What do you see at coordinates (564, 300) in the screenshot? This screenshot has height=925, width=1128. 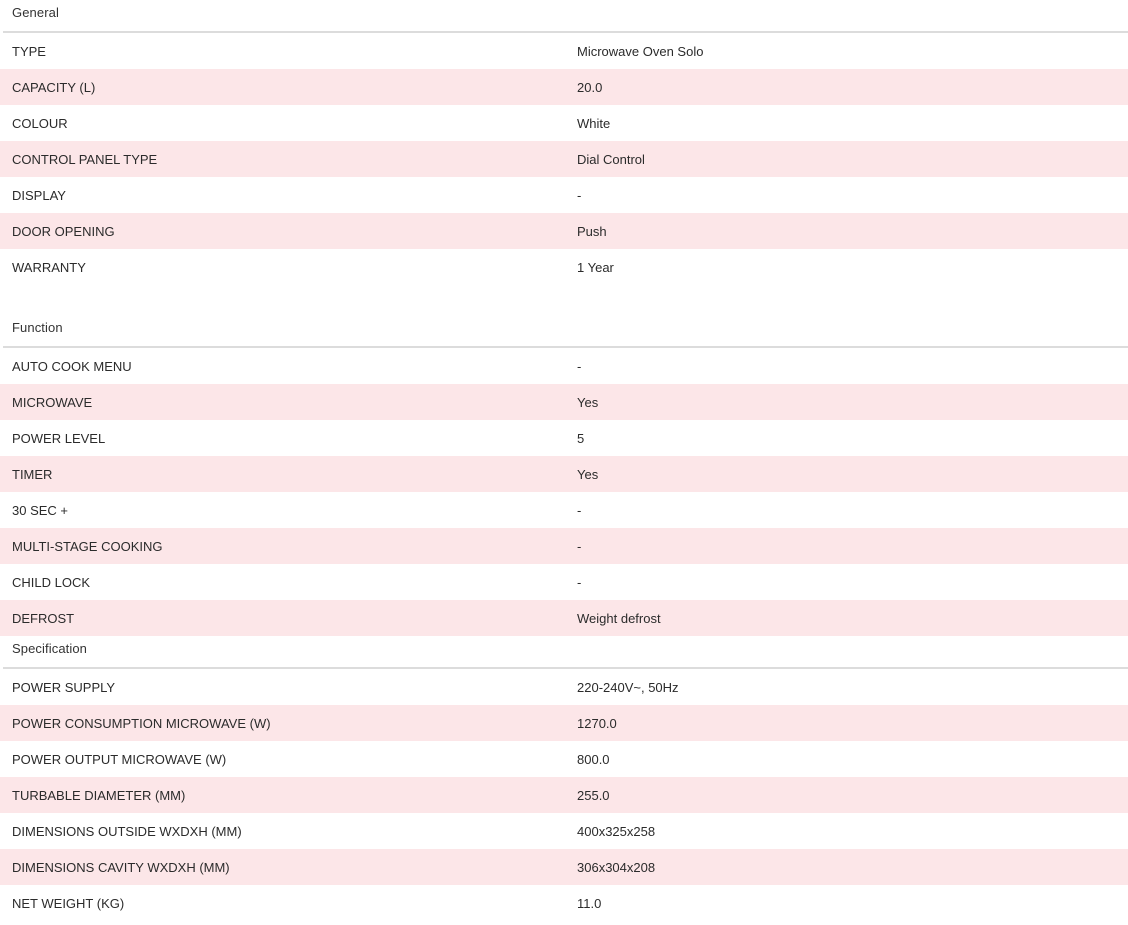 I see `section-spacer` at bounding box center [564, 300].